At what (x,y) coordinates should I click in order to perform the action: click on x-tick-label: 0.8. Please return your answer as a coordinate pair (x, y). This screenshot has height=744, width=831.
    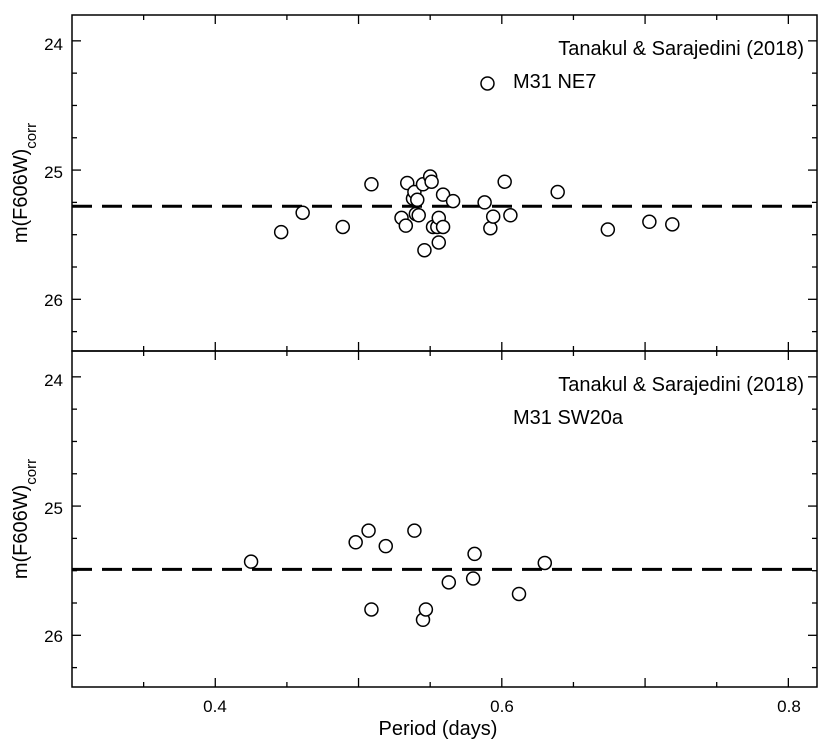
    Looking at the image, I should click on (789, 706).